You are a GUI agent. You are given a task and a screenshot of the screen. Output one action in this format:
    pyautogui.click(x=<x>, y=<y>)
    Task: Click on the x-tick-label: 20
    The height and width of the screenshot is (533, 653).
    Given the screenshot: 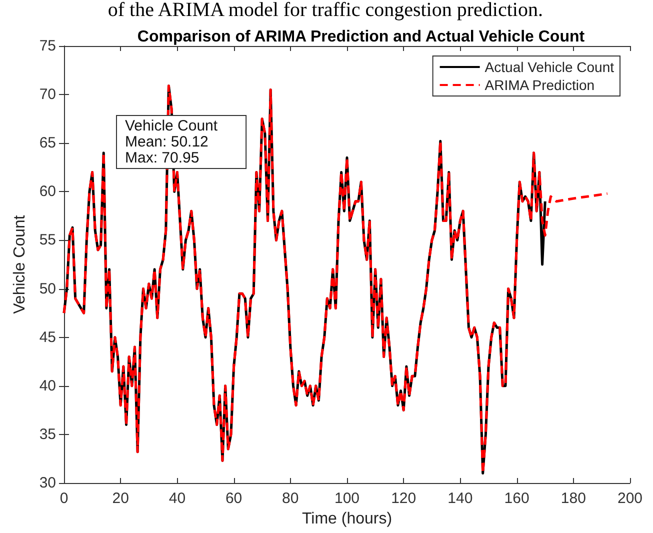 What is the action you would take?
    pyautogui.click(x=120, y=498)
    